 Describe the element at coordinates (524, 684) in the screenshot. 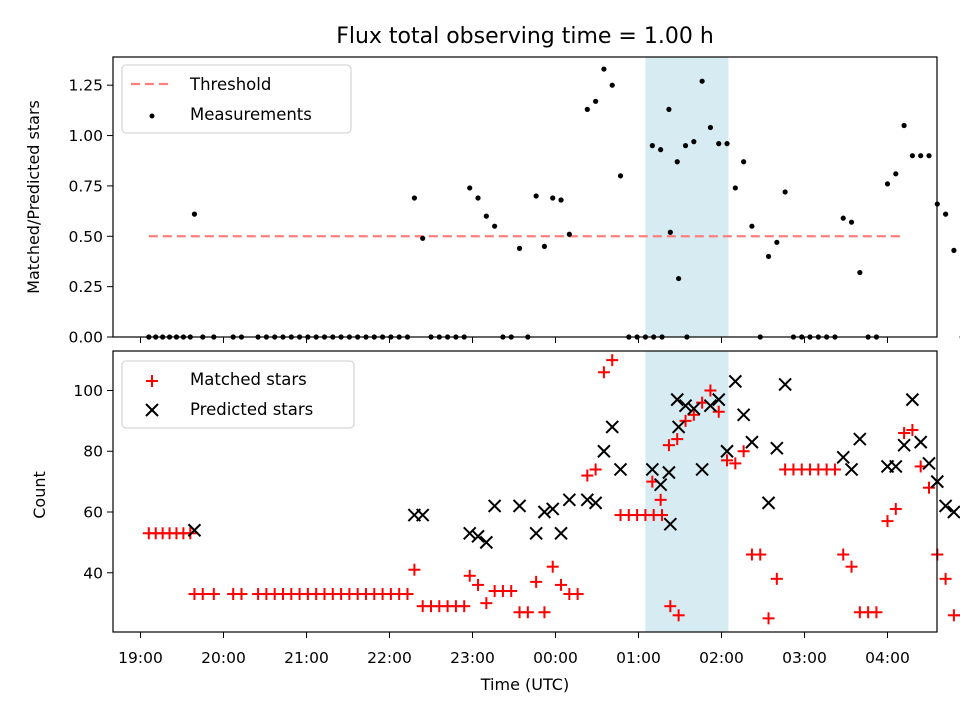

I see `x-axis-label: Time (UTC)` at that location.